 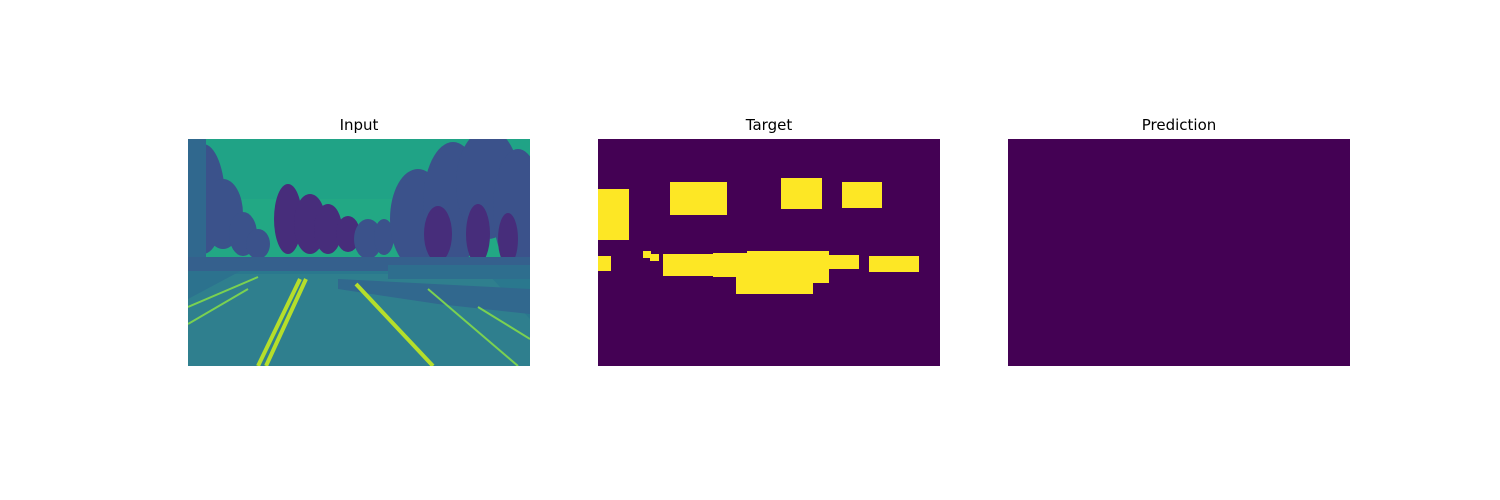 I want to click on prediction-panel: Prediction, so click(x=1179, y=240).